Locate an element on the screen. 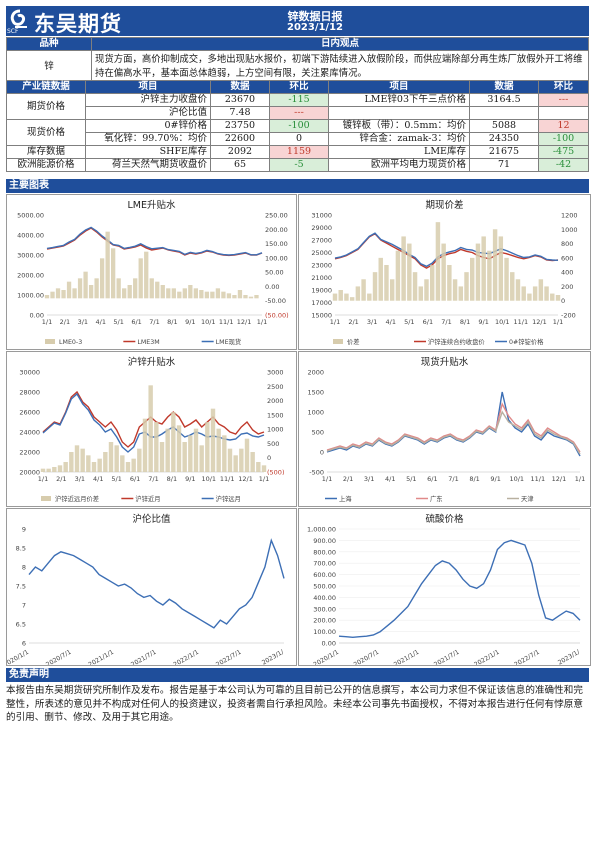 This screenshot has height=842, width=595. variety-name: 锌 is located at coordinates (49, 67).